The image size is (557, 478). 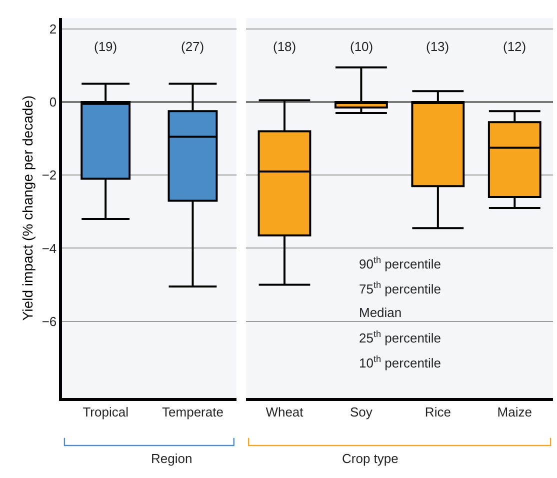 What do you see at coordinates (106, 46) in the screenshot?
I see `annotation: (19)` at bounding box center [106, 46].